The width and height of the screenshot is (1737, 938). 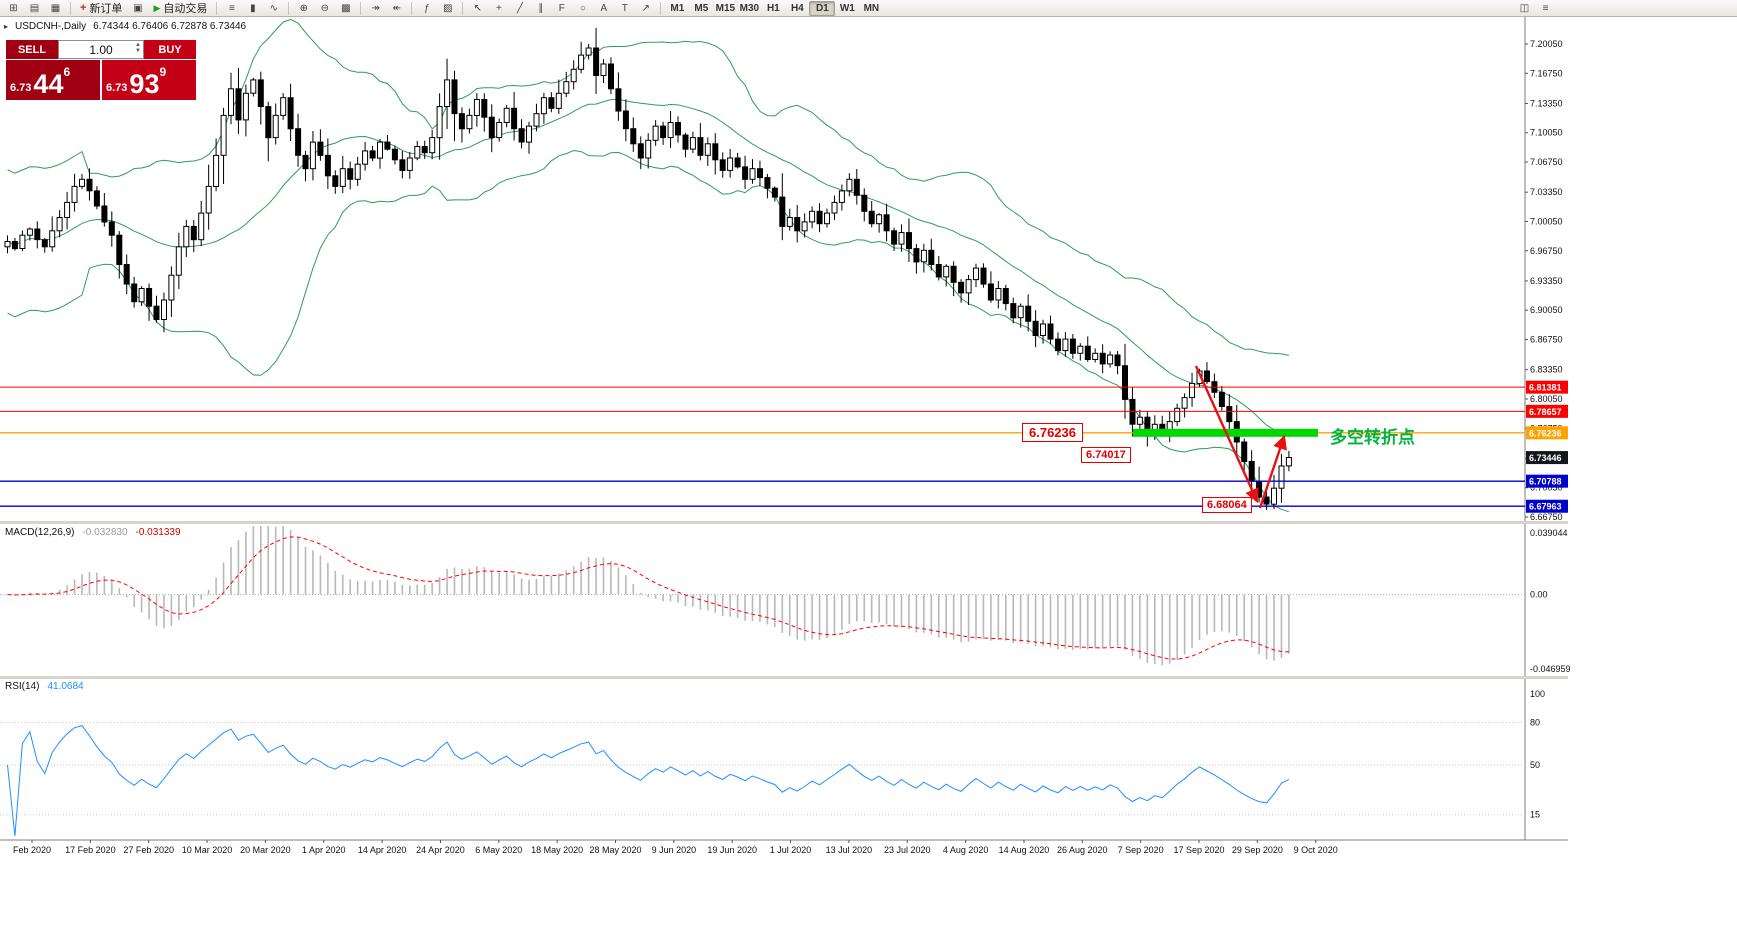 I want to click on docking-button: ≡, so click(x=1545, y=8).